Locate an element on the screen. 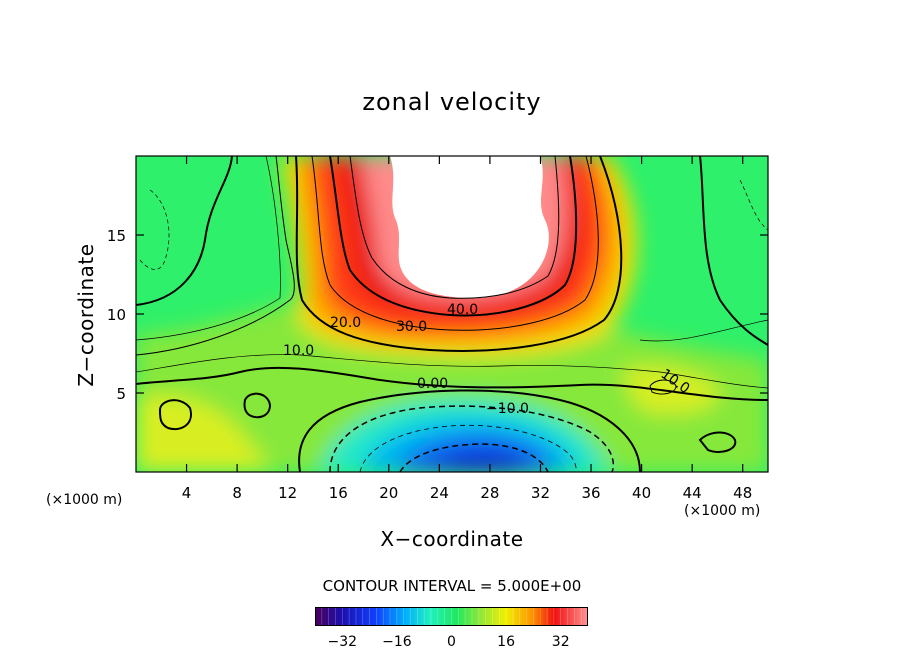 This screenshot has height=654, width=904. region-above-range is located at coordinates (469, 227).